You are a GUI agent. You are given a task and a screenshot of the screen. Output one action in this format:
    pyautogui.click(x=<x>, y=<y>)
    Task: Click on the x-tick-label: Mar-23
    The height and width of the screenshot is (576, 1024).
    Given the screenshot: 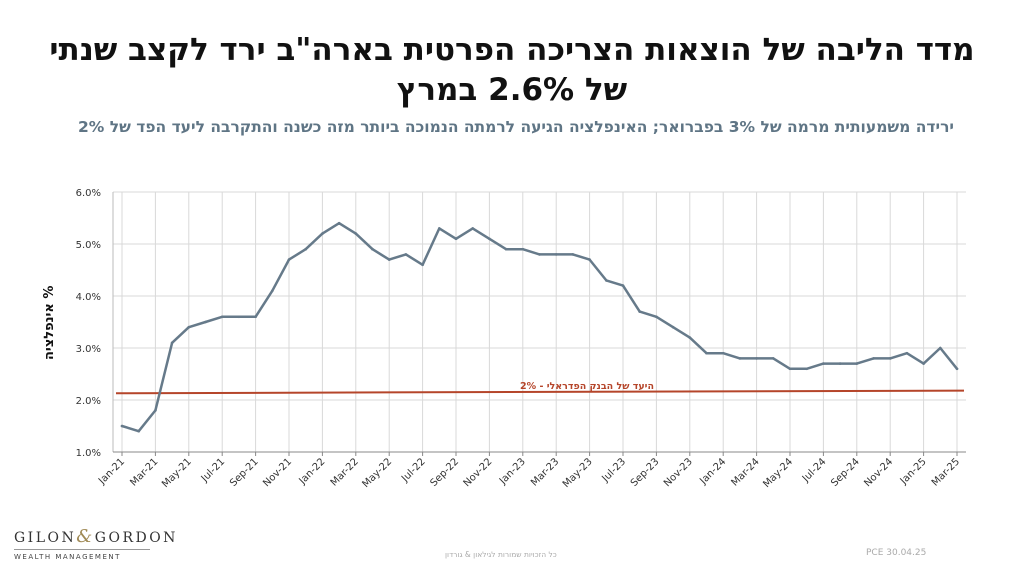 What is the action you would take?
    pyautogui.click(x=545, y=472)
    